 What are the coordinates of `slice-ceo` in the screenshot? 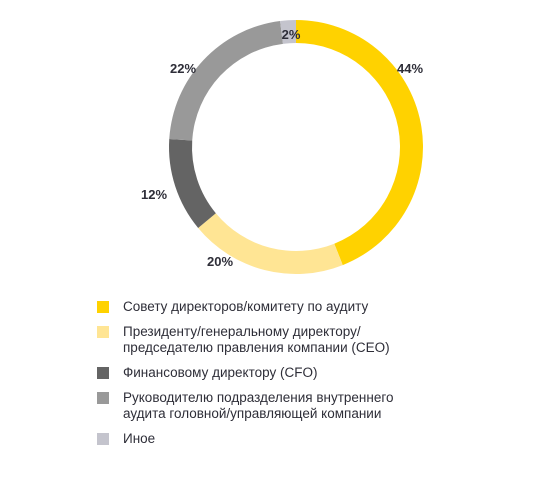 It's located at (270, 243).